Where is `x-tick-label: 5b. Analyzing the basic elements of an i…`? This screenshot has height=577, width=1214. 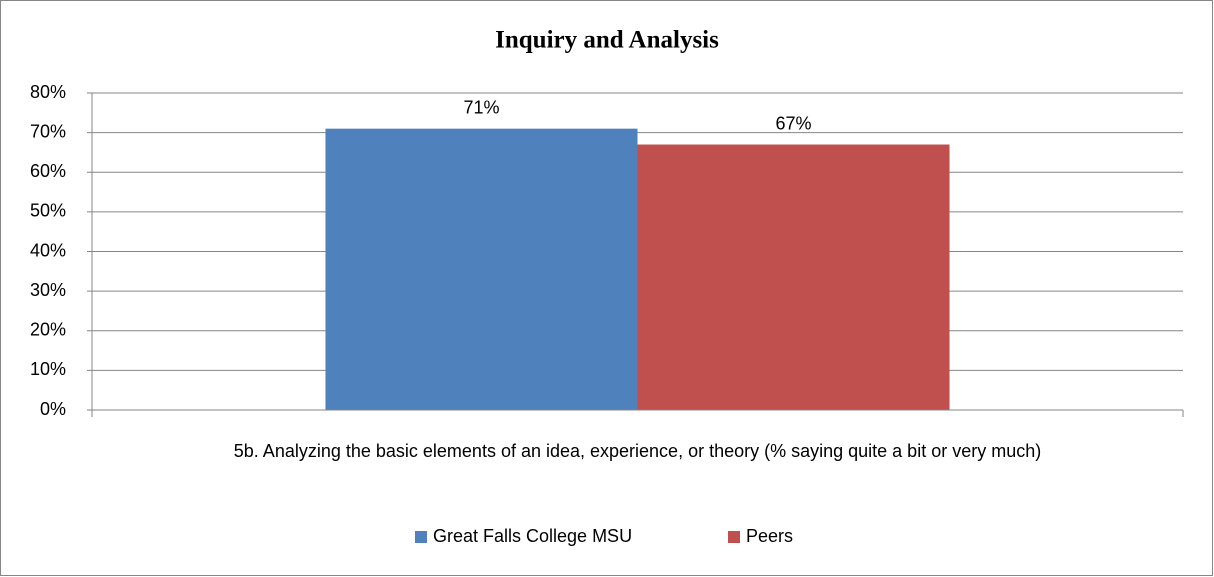 x-tick-label: 5b. Analyzing the basic elements of an i… is located at coordinates (637, 451).